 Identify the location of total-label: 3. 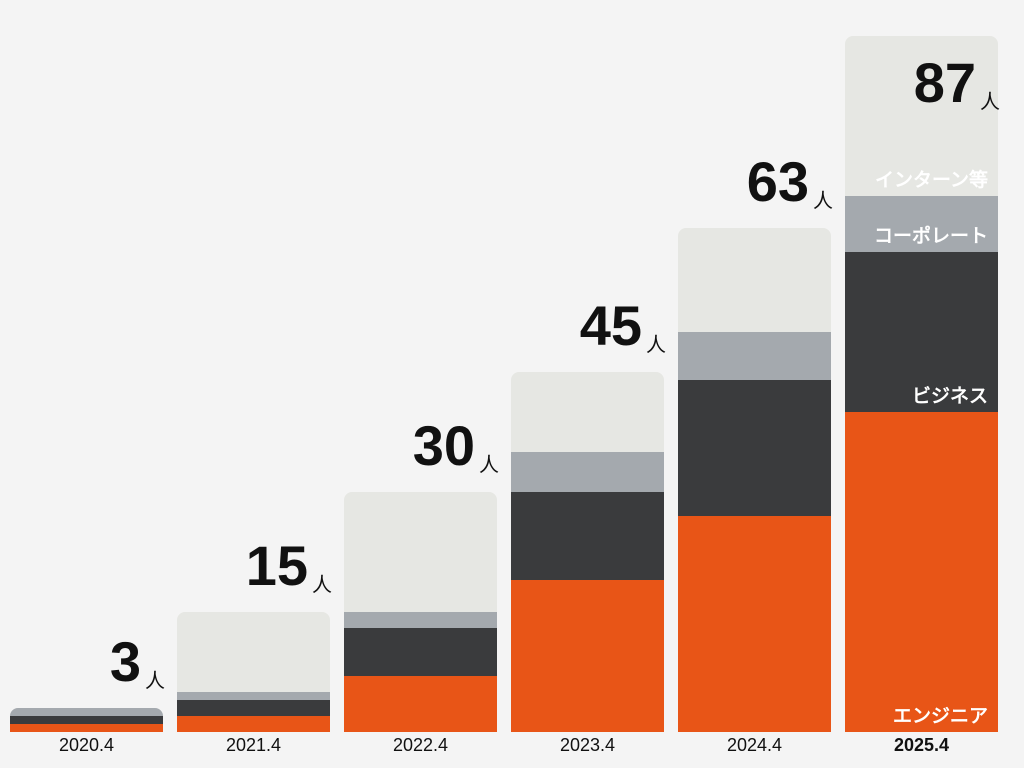
(125, 661).